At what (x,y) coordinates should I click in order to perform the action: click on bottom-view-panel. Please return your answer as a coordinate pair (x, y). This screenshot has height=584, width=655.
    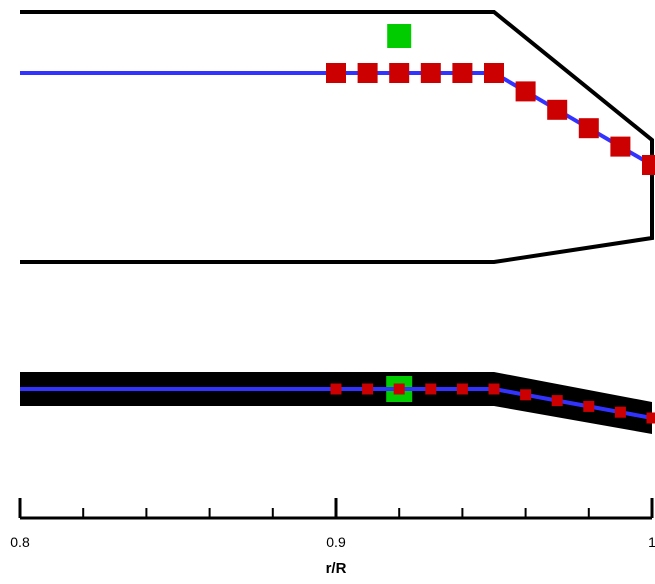
    Looking at the image, I should click on (337, 403).